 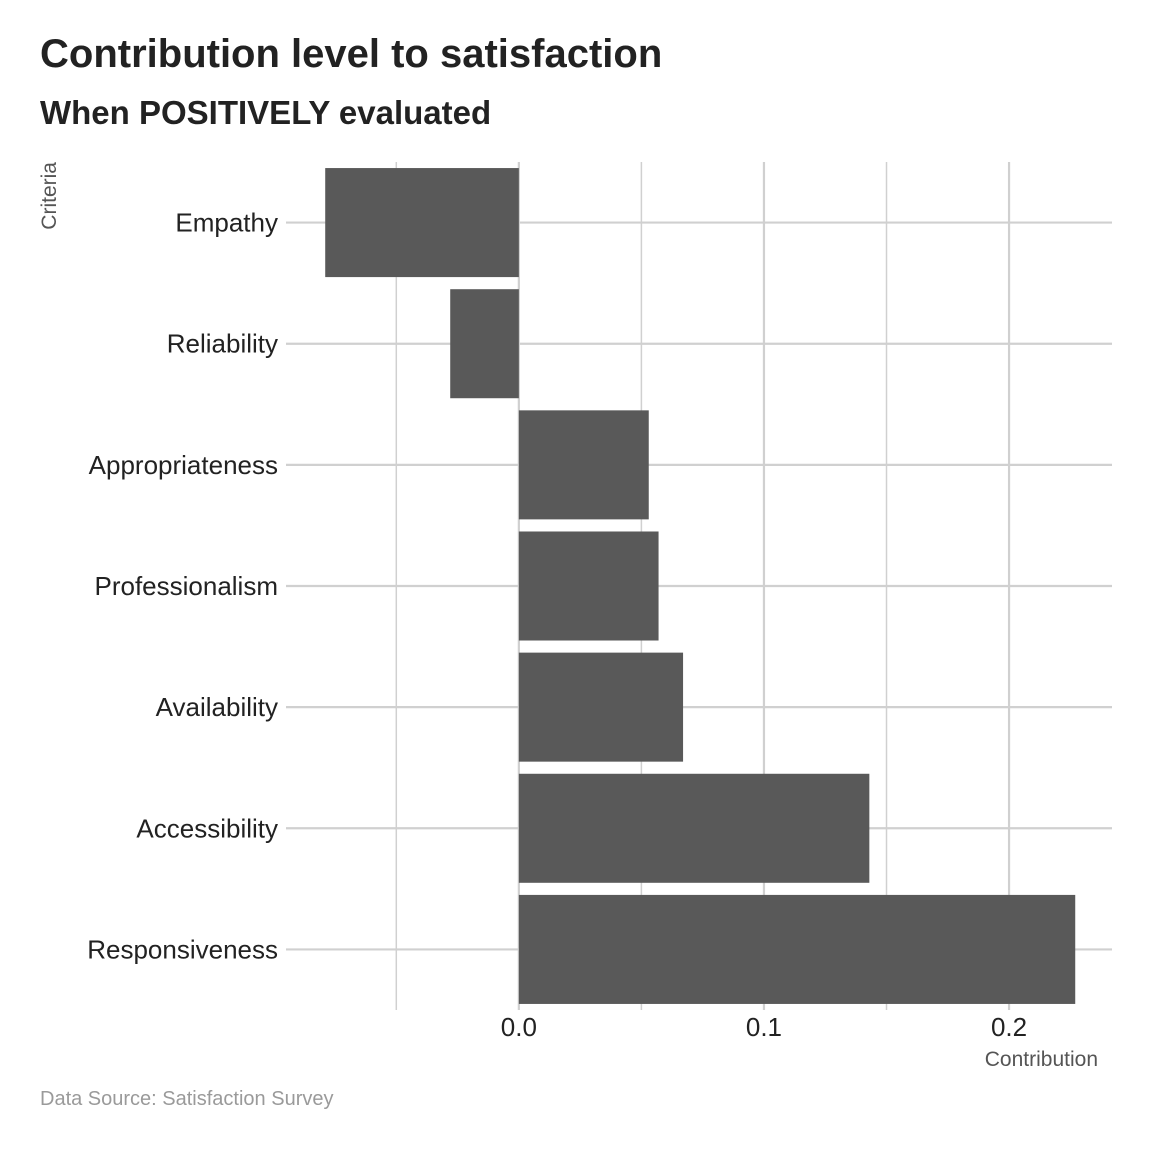 I want to click on y-tick-label-6: Responsiveness, so click(x=182, y=949).